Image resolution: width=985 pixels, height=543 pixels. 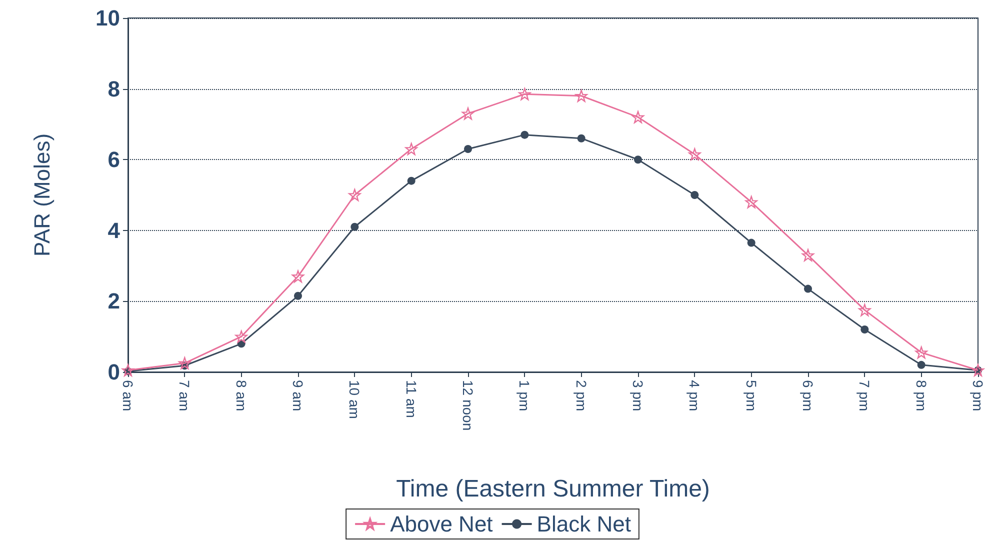 I want to click on x-tick-label: 7 pm, so click(x=864, y=396).